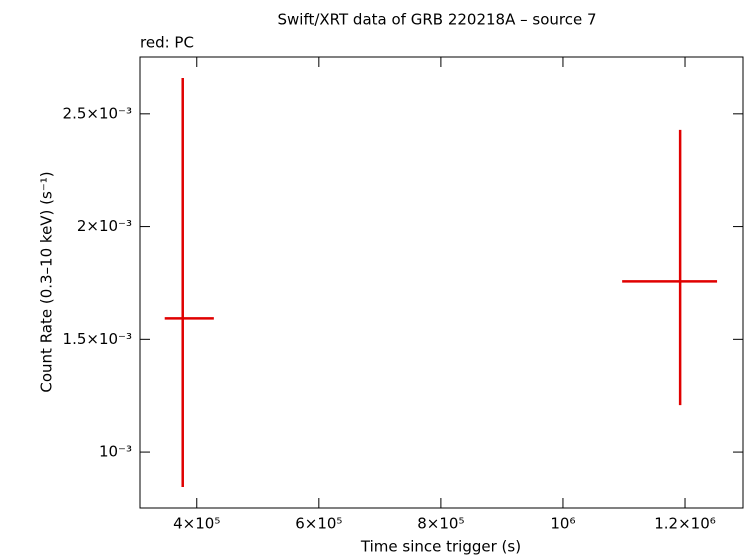 Image resolution: width=746 pixels, height=558 pixels. Describe the element at coordinates (436, 20) in the screenshot. I see `chart-title: Swift/XRT data of GRB 220218A – source 7` at that location.